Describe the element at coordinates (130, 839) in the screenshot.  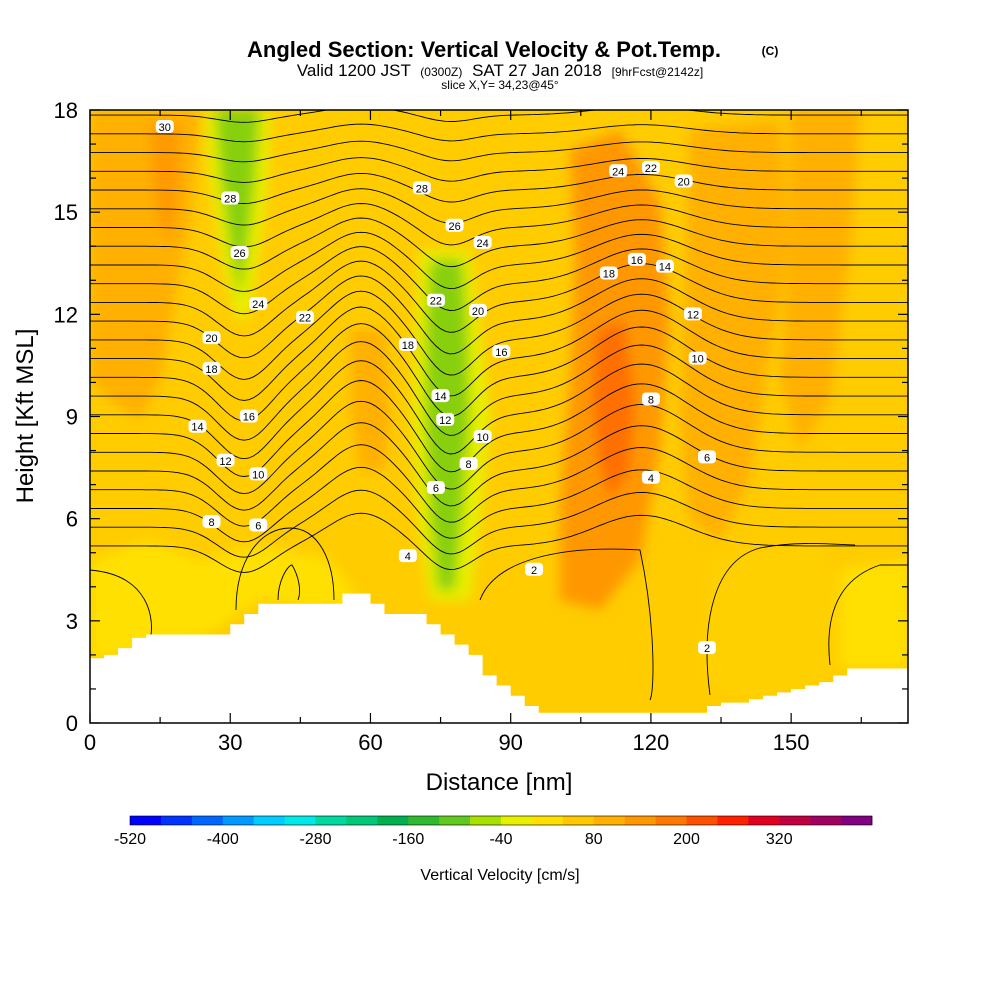
I see `colorbar-tick-label: -520` at that location.